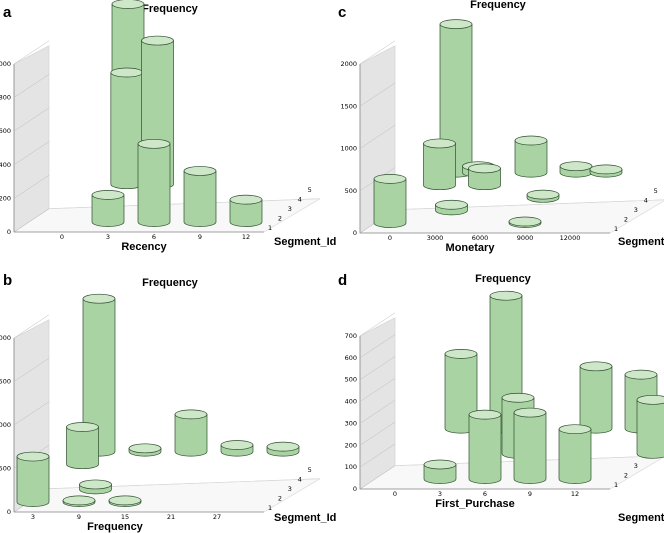 Image resolution: width=664 pixels, height=533 pixels. I want to click on y-tick-label: 600, so click(351, 358).